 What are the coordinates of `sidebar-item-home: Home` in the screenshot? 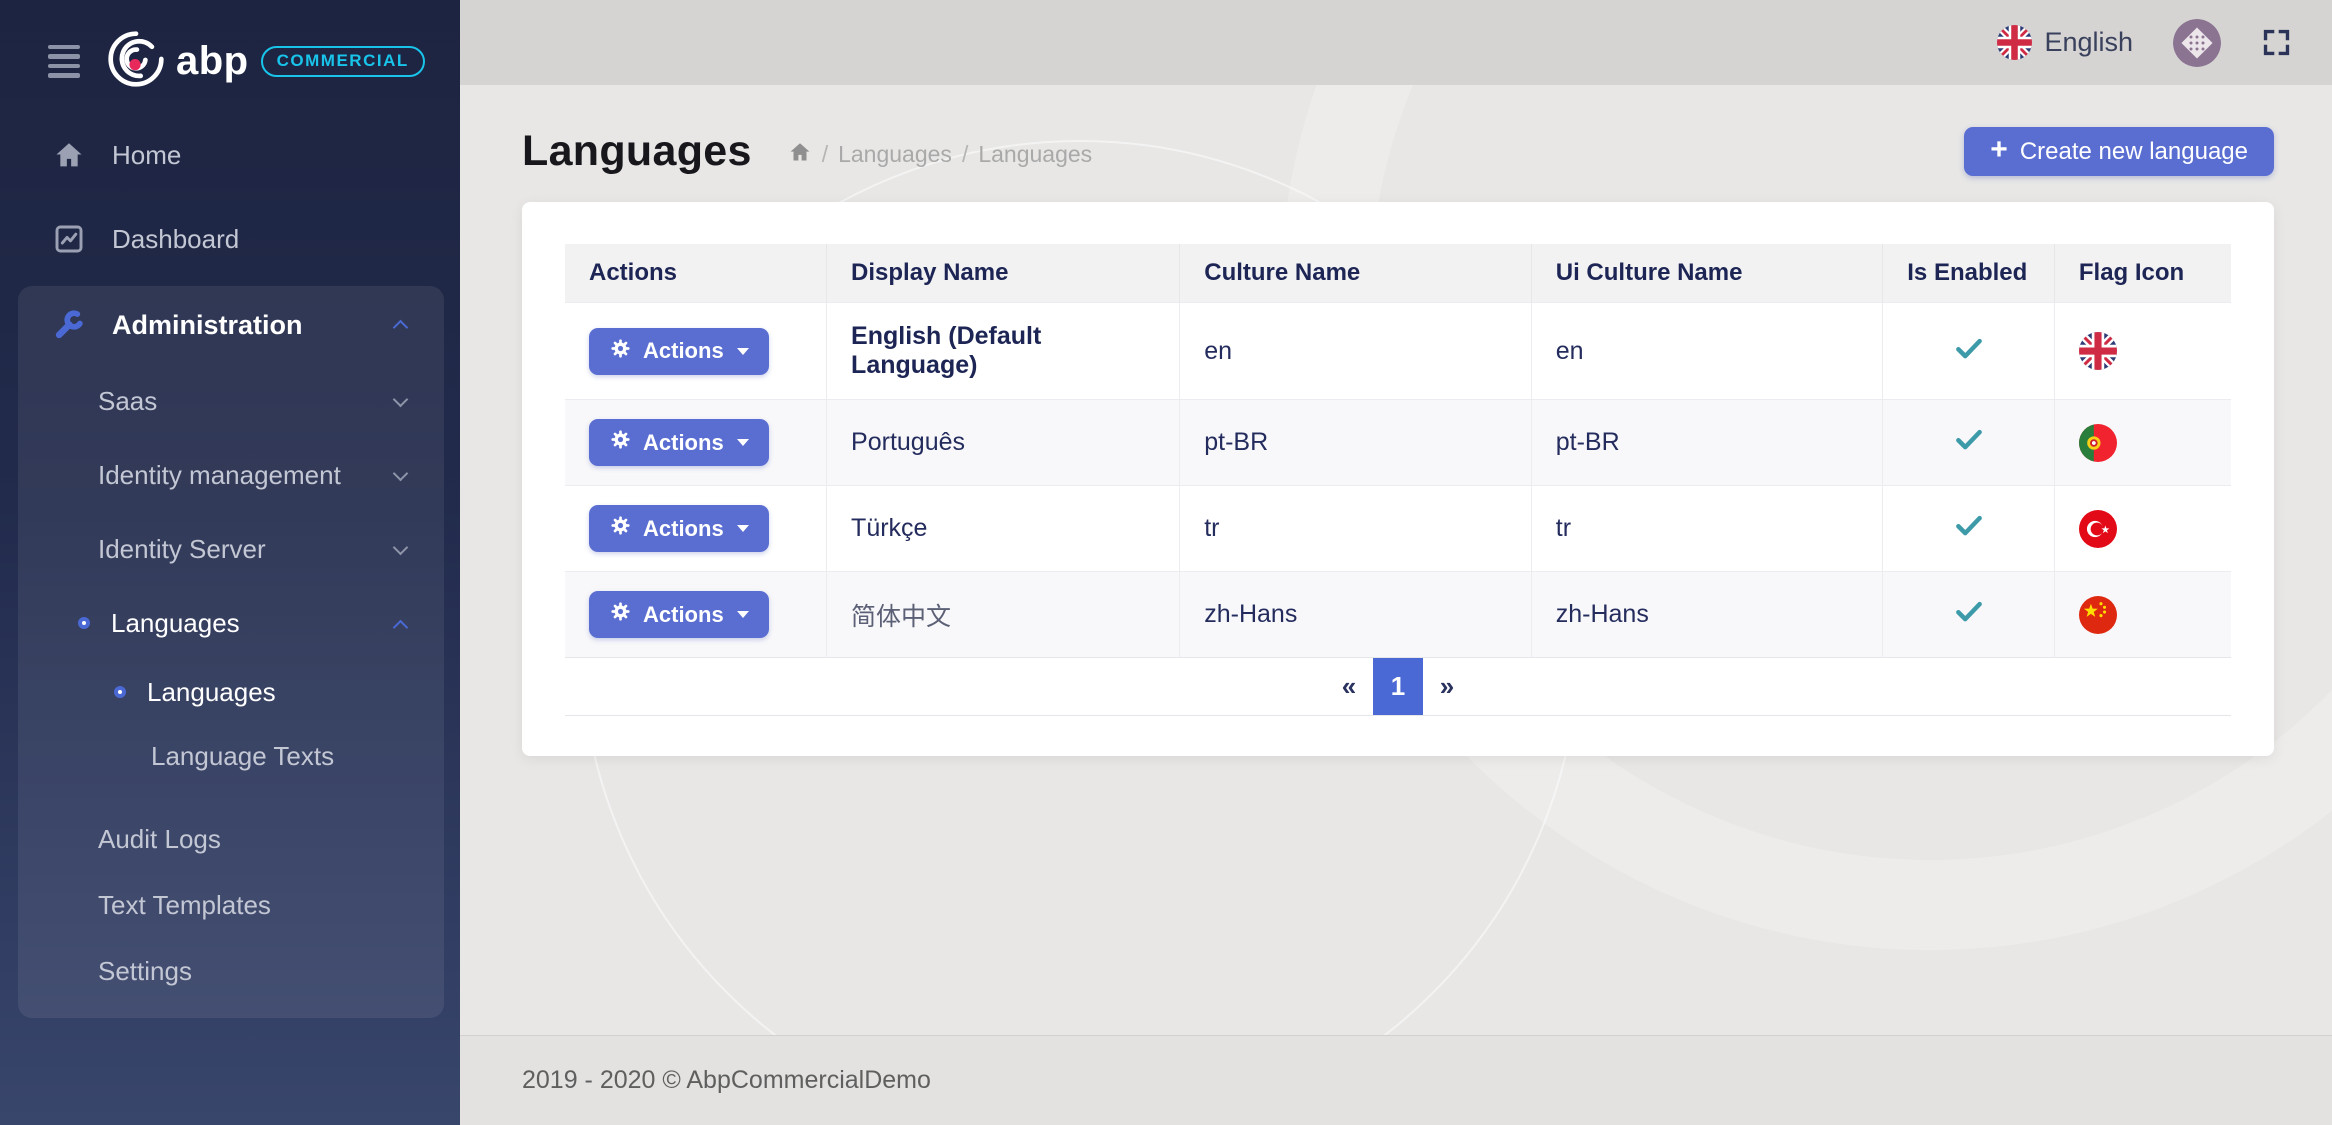 It's located at (230, 155).